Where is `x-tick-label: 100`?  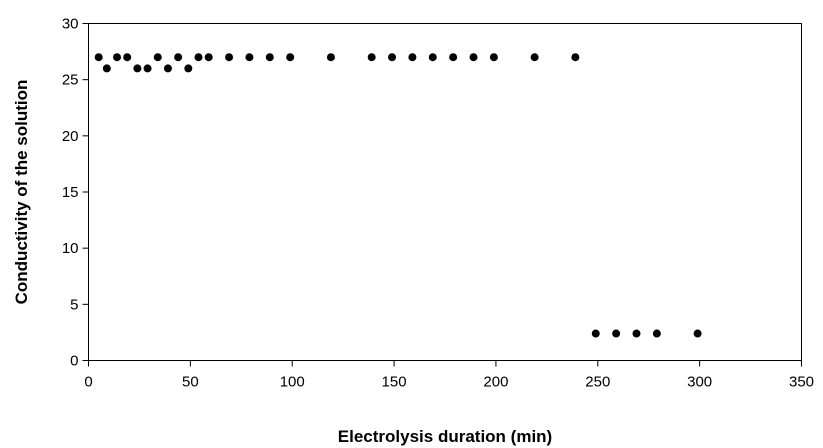 x-tick-label: 100 is located at coordinates (292, 382).